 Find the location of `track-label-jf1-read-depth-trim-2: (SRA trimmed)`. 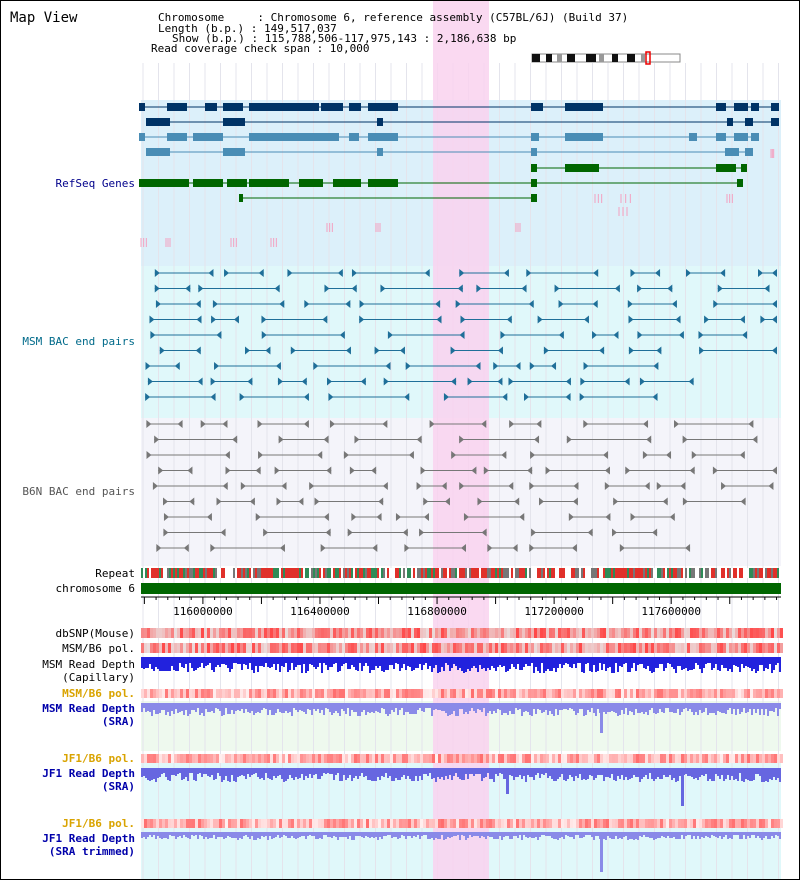

track-label-jf1-read-depth-trim-2: (SRA trimmed) is located at coordinates (91, 851).